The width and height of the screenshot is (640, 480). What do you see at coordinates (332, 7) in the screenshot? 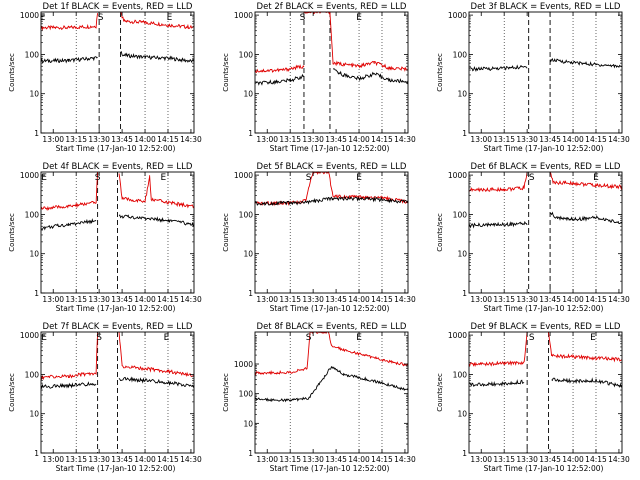
I see `panel-title: Det 2f BLACK = Events, RED = LLD` at bounding box center [332, 7].